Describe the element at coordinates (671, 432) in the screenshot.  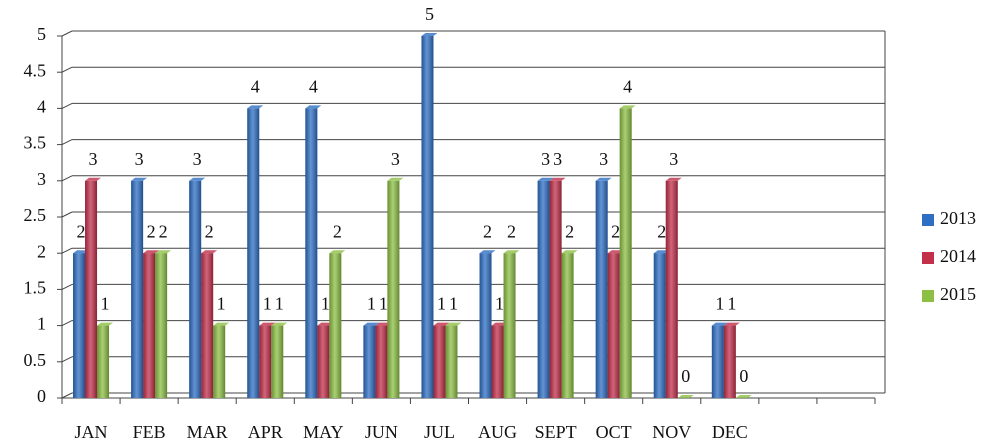
I see `x-tick-label: NOV` at that location.